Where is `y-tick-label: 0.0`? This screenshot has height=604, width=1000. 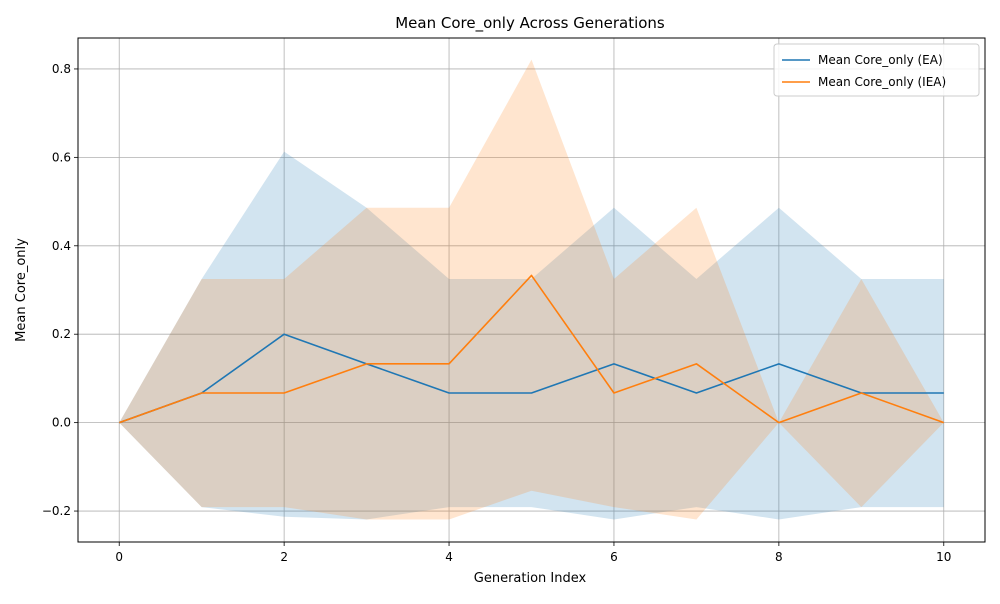
y-tick-label: 0.0 is located at coordinates (61, 423).